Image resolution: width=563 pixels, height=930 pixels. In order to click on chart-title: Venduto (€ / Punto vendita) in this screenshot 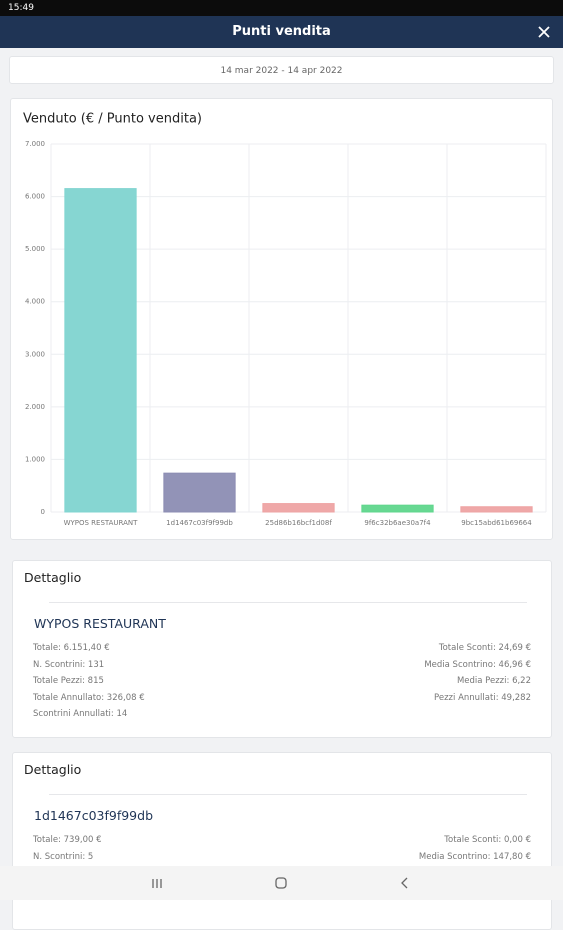, I will do `click(112, 119)`.